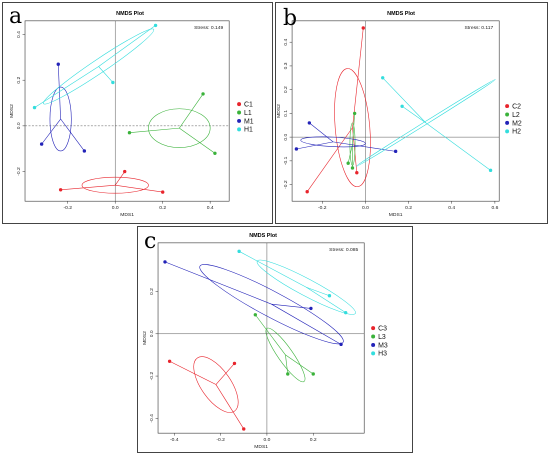 This screenshot has width=550, height=455. I want to click on legend-label: M3, so click(383, 345).